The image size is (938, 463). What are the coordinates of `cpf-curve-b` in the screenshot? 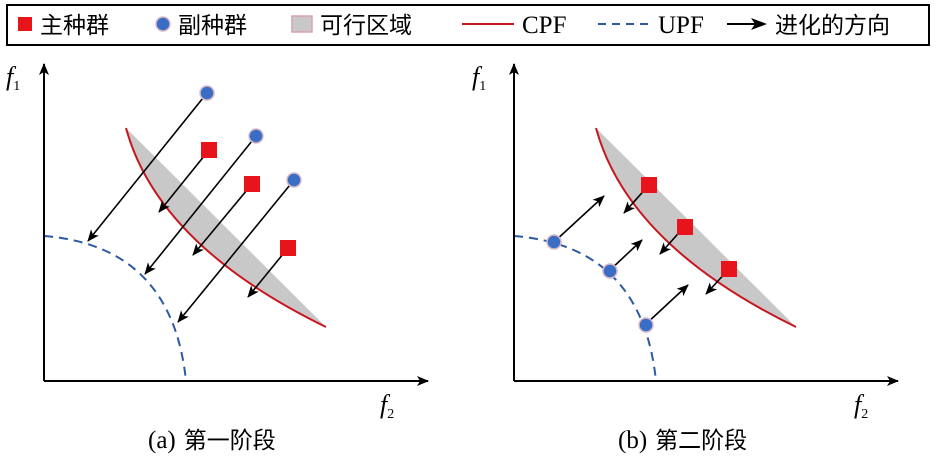 It's located at (696, 227).